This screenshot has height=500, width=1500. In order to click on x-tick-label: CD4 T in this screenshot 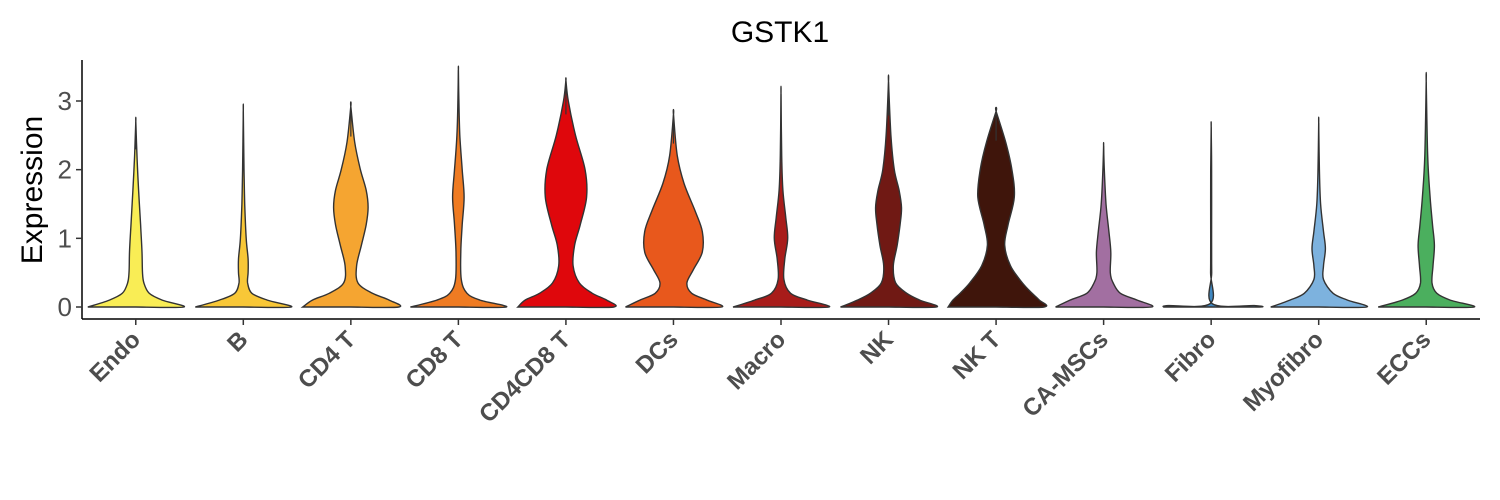, I will do `click(327, 360)`.